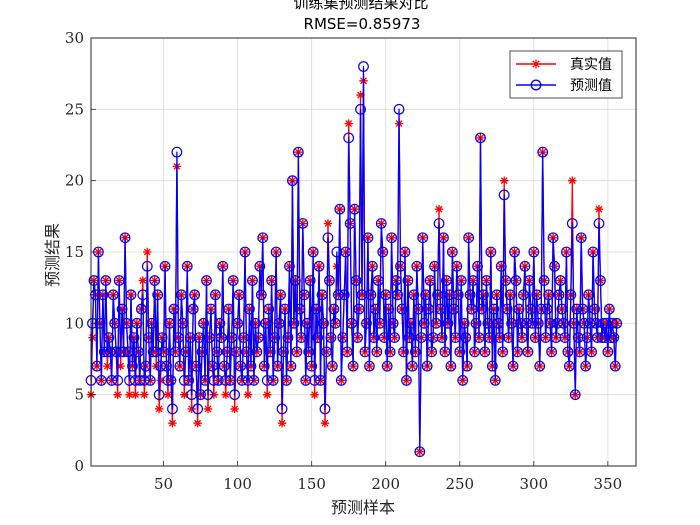 This screenshot has height=525, width=700. I want to click on legend-marker-pred, so click(536, 85).